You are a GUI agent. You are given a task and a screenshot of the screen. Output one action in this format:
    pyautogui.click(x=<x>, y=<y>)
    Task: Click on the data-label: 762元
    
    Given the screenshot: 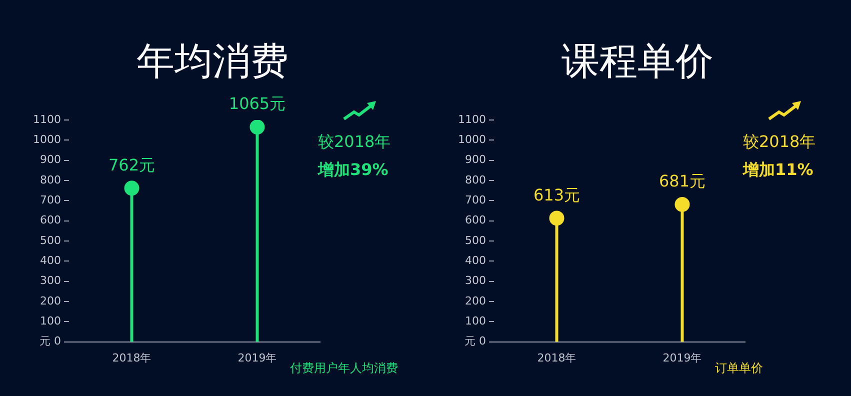 What is the action you would take?
    pyautogui.click(x=132, y=164)
    